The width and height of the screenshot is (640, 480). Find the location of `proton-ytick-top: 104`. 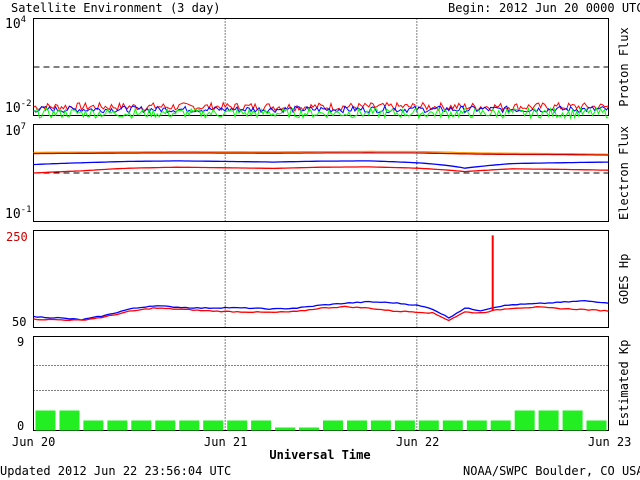

proton-ytick-top: 104 is located at coordinates (15, 23).